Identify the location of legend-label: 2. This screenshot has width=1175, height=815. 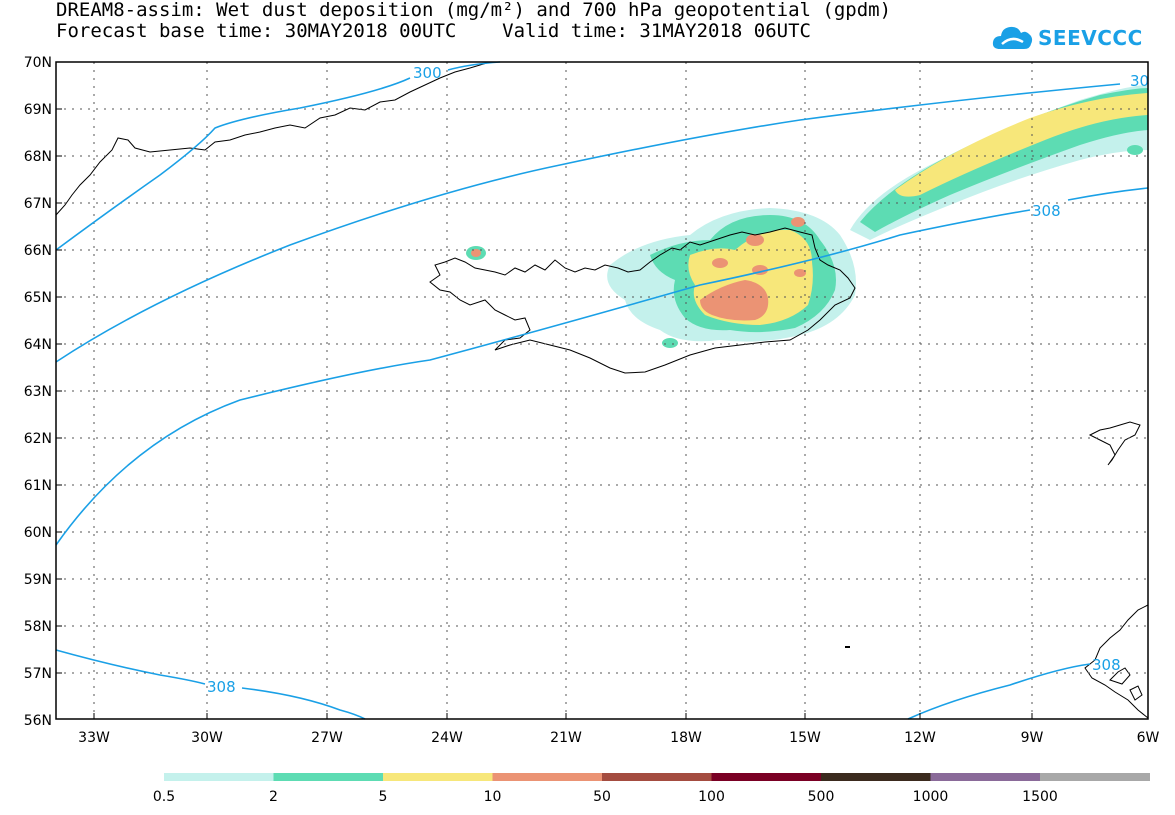
(273, 797).